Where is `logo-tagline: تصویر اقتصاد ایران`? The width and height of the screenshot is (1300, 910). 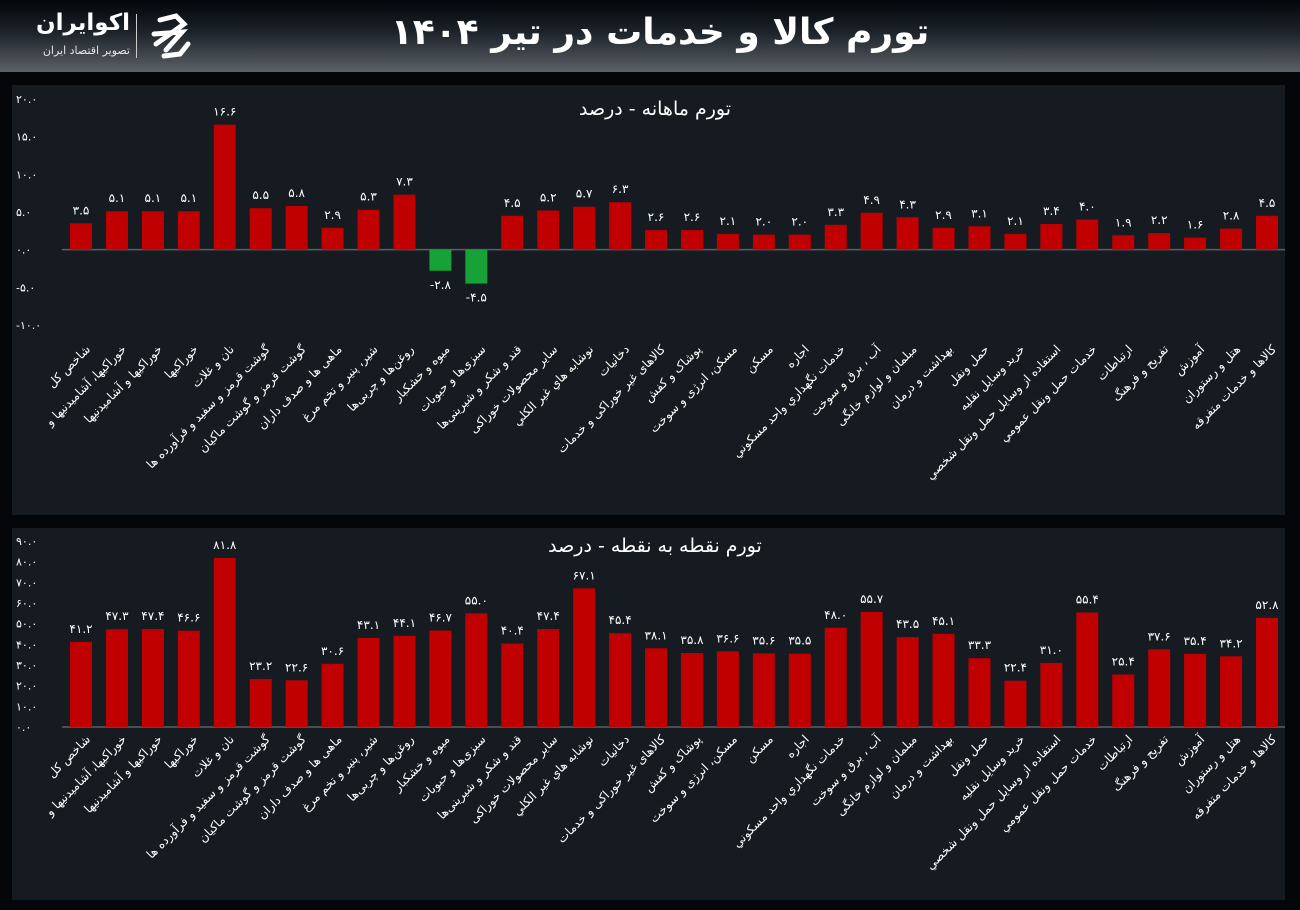
logo-tagline: تصویر اقتصاد ایران is located at coordinates (86, 50).